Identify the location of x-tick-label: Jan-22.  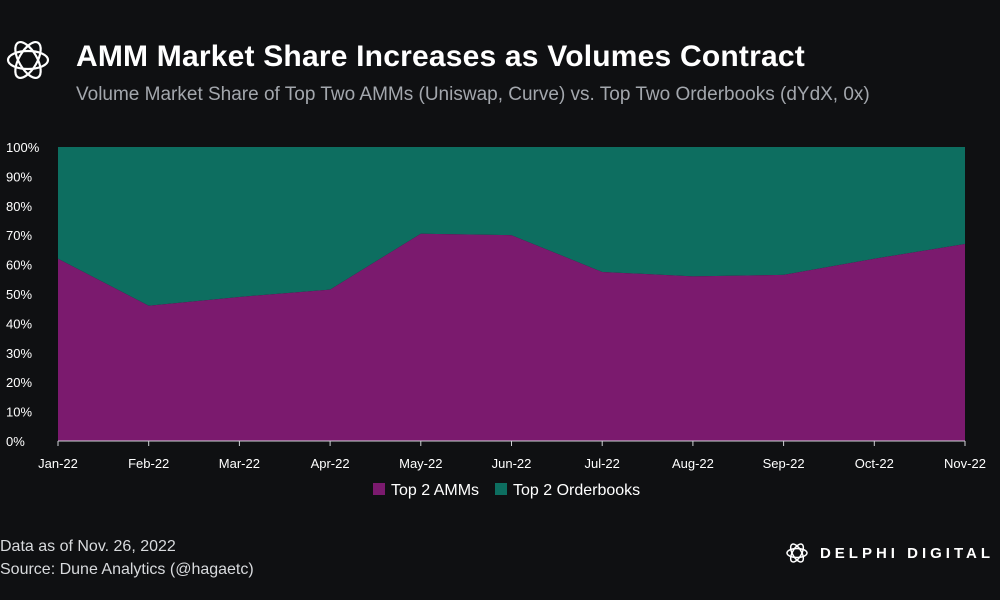
(58, 463).